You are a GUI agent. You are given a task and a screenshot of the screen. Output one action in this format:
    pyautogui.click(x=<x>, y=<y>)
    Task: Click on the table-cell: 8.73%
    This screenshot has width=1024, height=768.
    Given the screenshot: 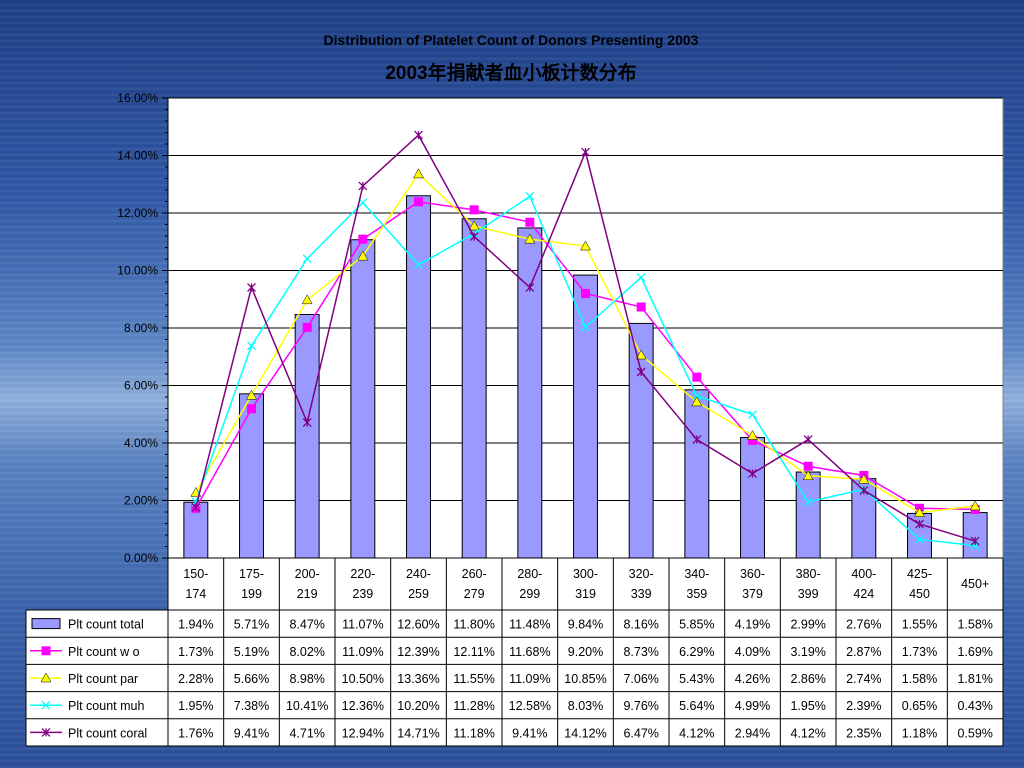 What is the action you would take?
    pyautogui.click(x=640, y=652)
    